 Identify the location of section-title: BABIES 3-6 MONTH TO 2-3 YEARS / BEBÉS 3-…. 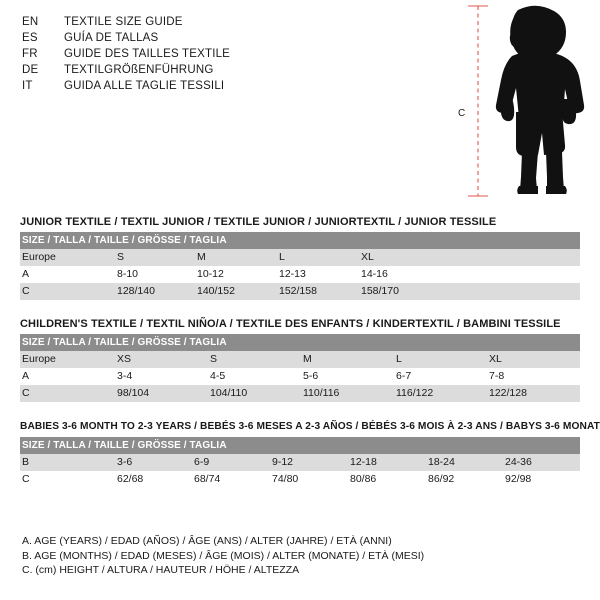
(310, 426).